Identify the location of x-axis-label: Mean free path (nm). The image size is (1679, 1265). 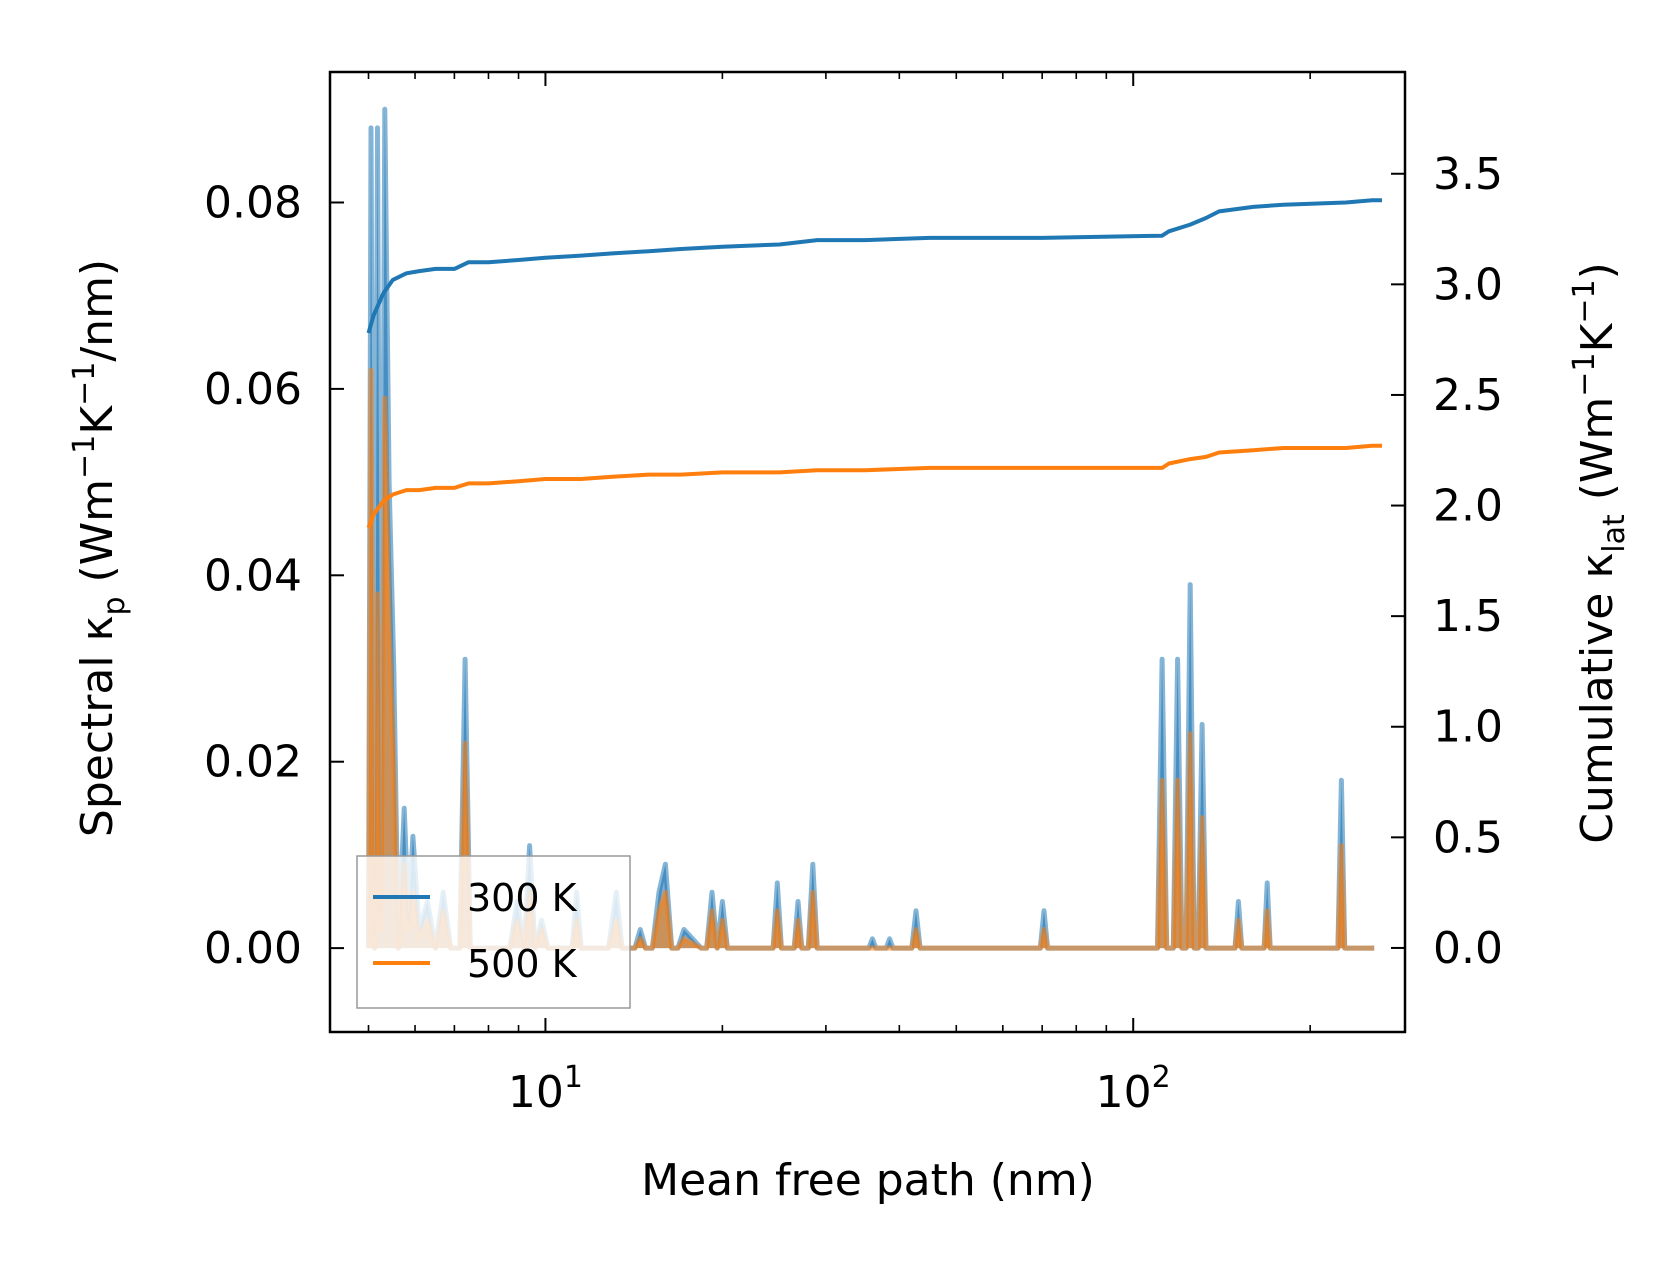
(868, 1180).